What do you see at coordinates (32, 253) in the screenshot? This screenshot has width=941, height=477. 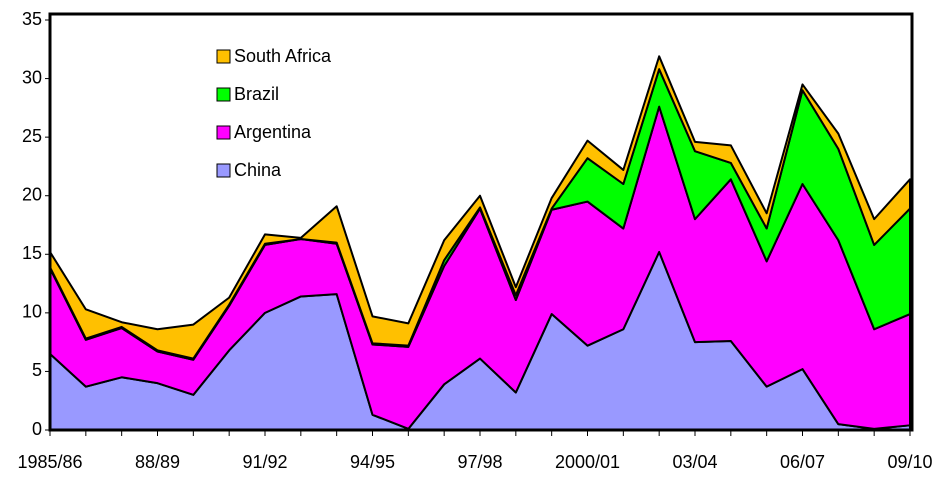 I see `y-tick-label: 15` at bounding box center [32, 253].